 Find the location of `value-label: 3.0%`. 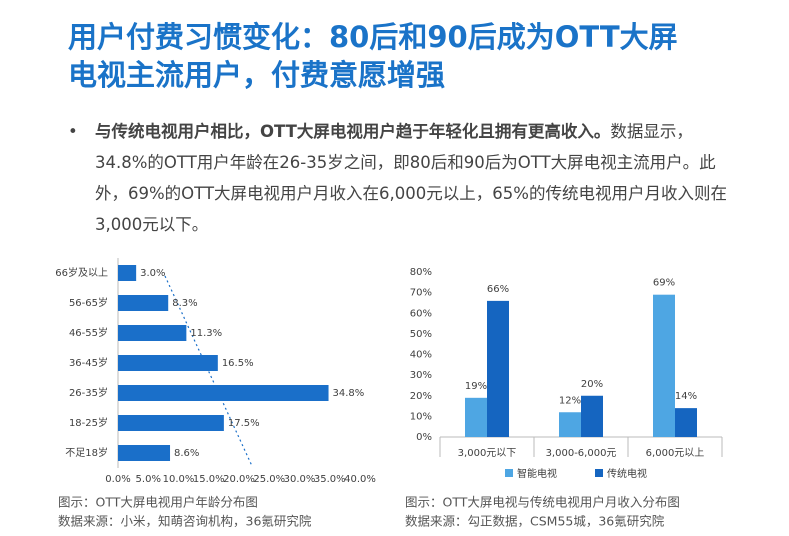

value-label: 3.0% is located at coordinates (152, 273).